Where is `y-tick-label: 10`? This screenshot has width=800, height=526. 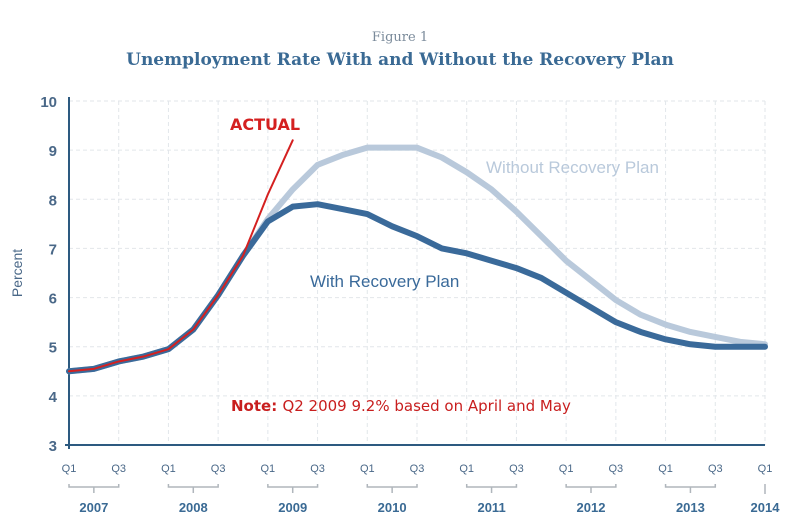
y-tick-label: 10 is located at coordinates (48, 102).